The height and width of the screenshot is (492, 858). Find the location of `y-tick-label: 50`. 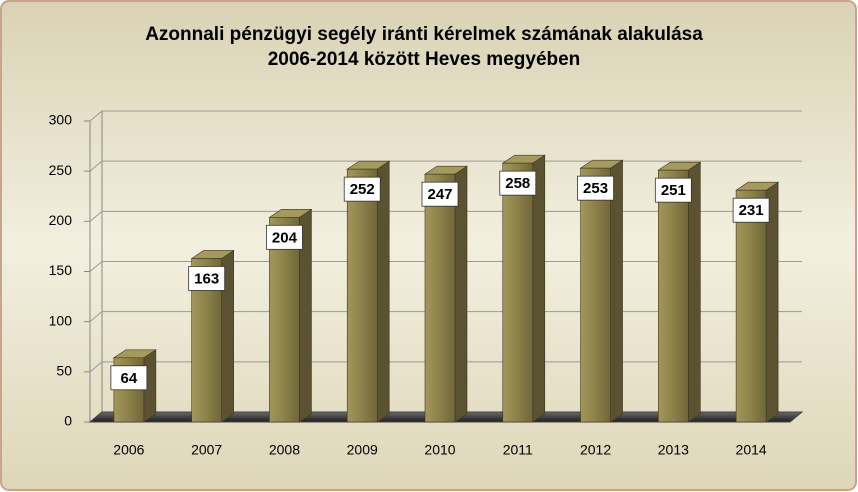

y-tick-label: 50 is located at coordinates (64, 371).